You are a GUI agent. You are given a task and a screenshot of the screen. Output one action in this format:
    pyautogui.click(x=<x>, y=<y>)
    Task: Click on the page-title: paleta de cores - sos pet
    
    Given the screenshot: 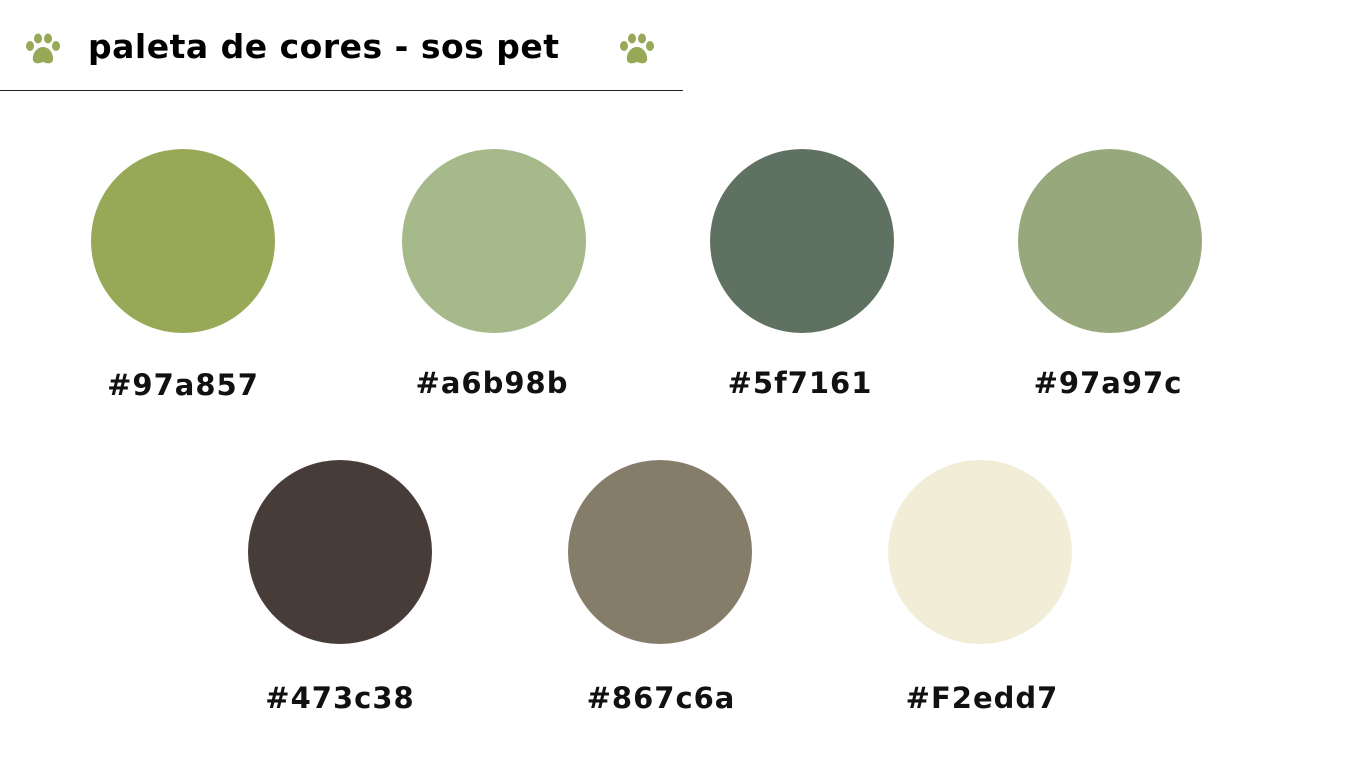 What is the action you would take?
    pyautogui.click(x=324, y=46)
    